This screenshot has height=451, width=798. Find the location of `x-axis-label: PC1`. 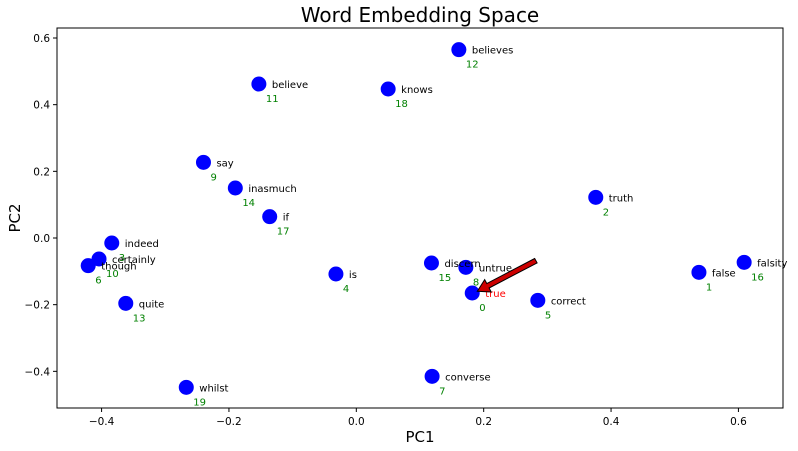

x-axis-label: PC1 is located at coordinates (419, 437).